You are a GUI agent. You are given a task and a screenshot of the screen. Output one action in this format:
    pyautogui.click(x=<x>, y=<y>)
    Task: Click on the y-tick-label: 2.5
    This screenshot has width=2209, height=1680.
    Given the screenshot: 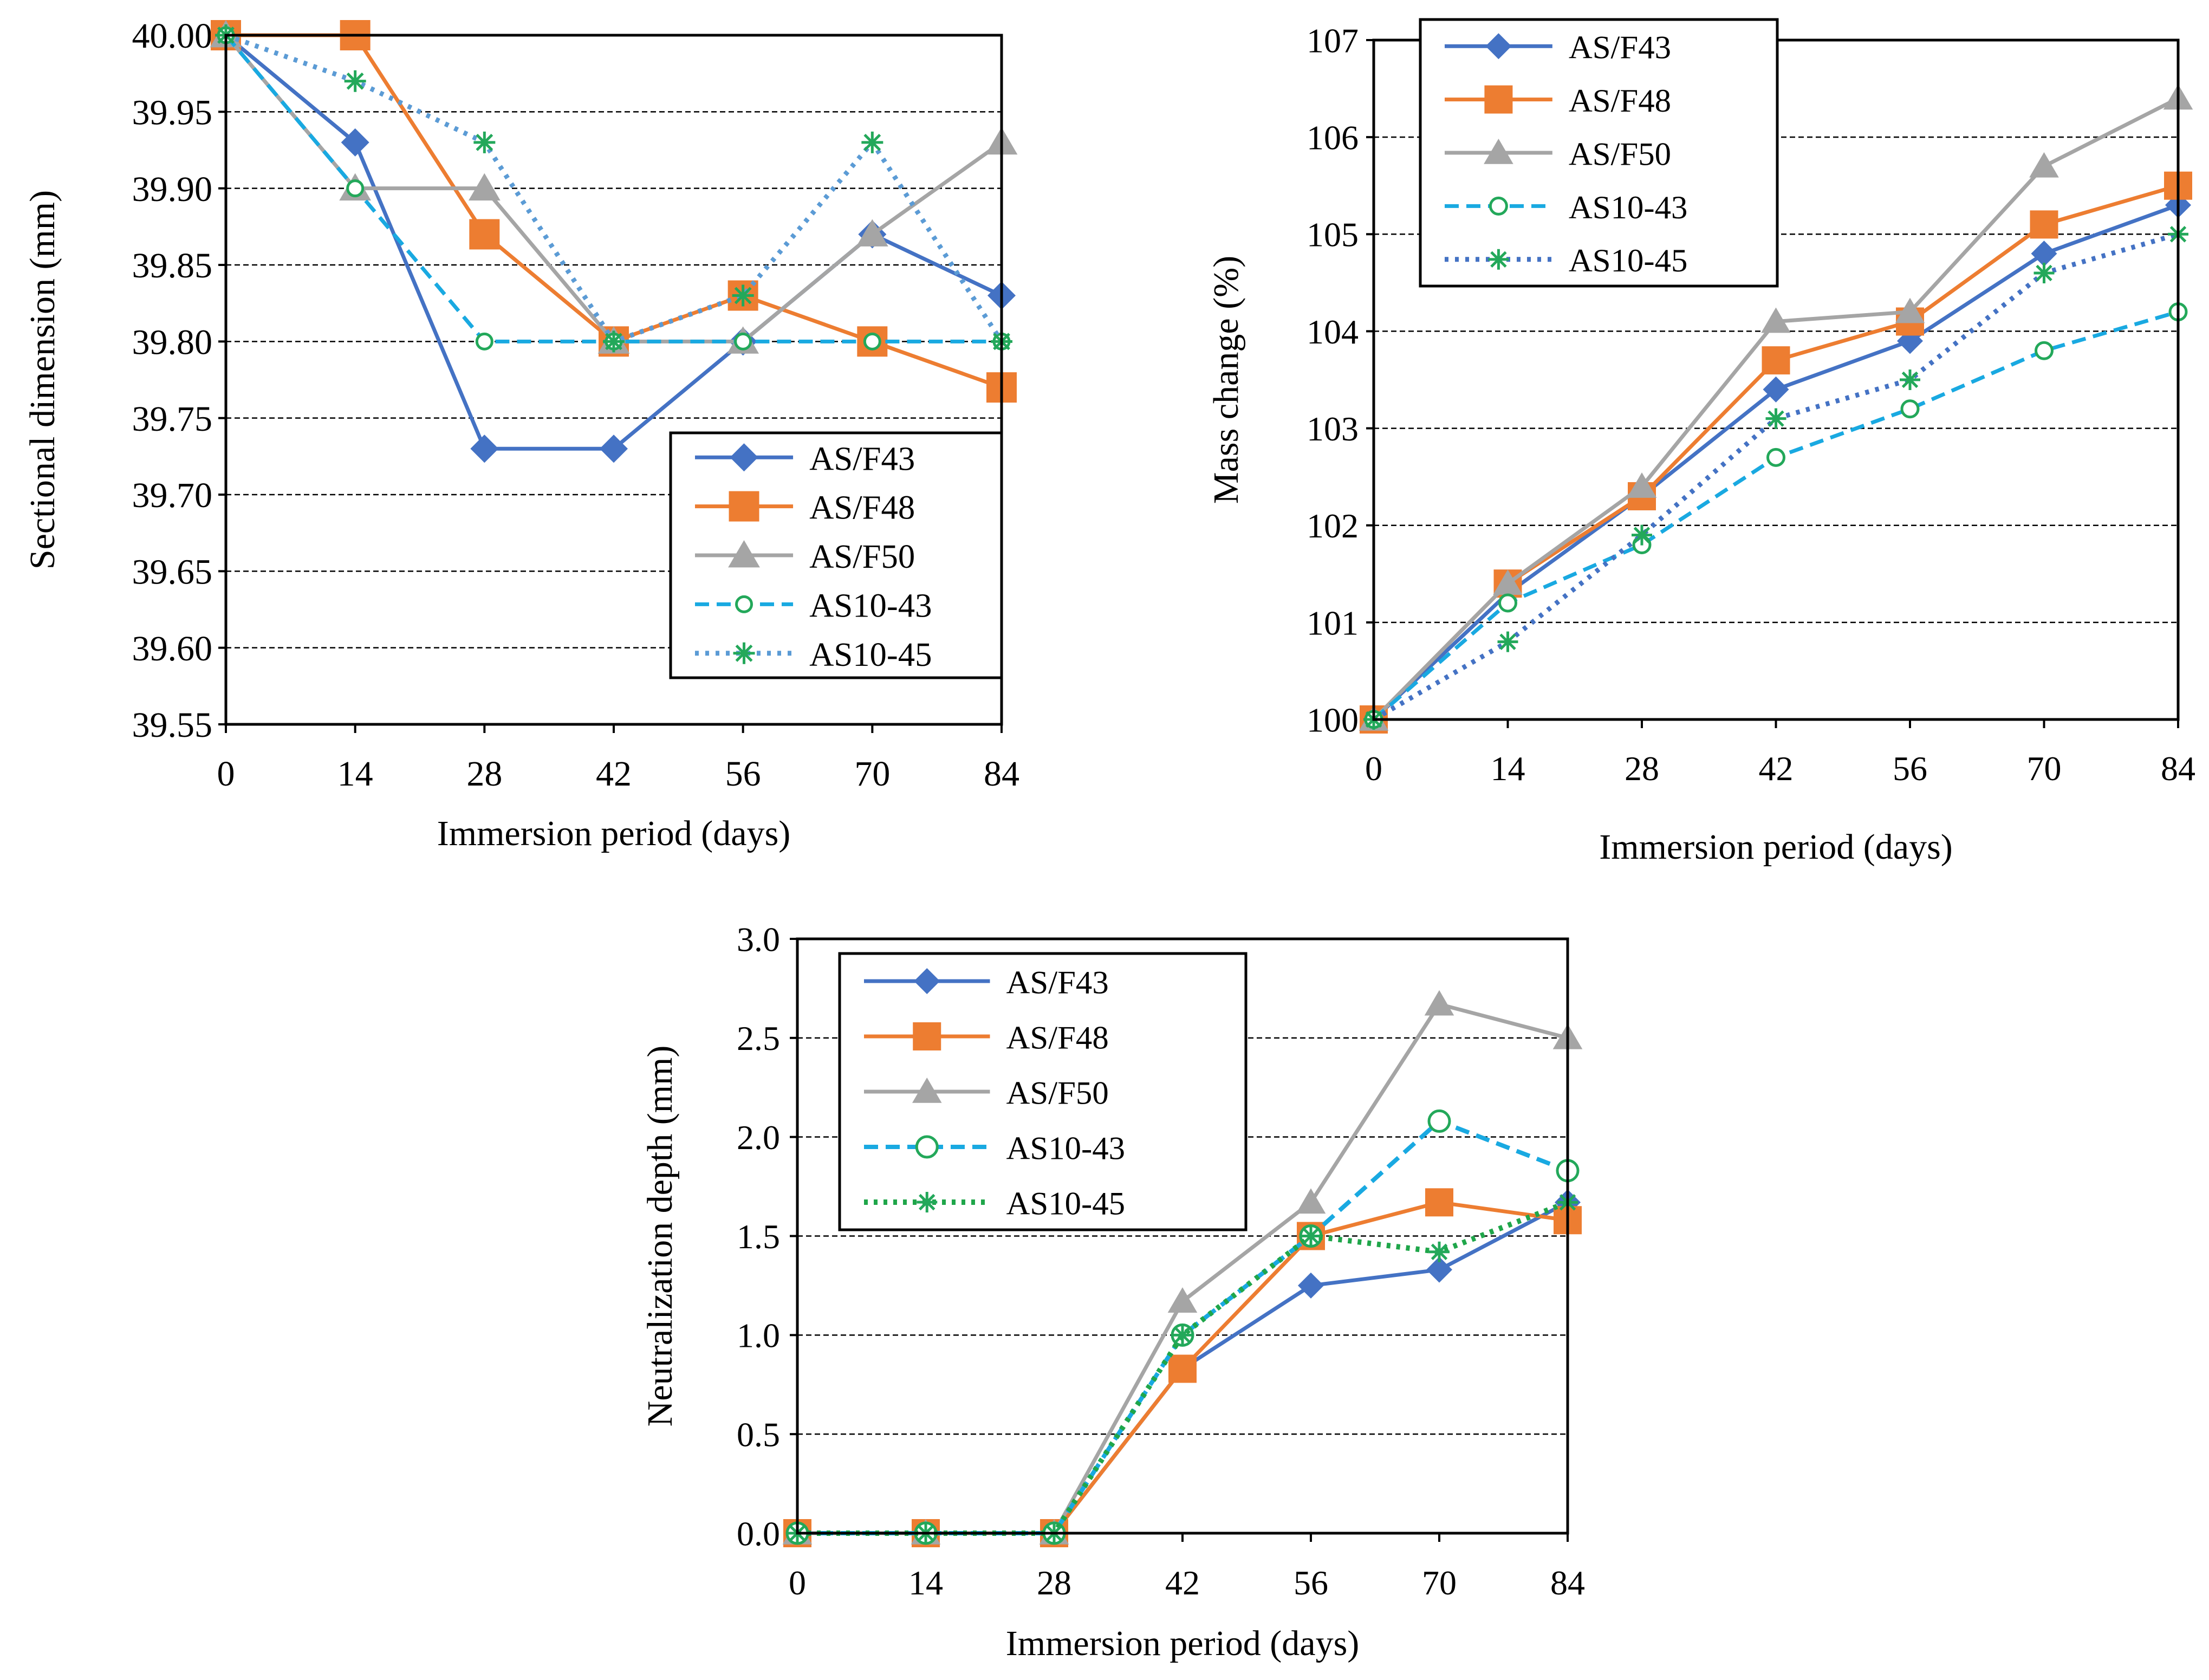 What is the action you would take?
    pyautogui.click(x=758, y=1039)
    